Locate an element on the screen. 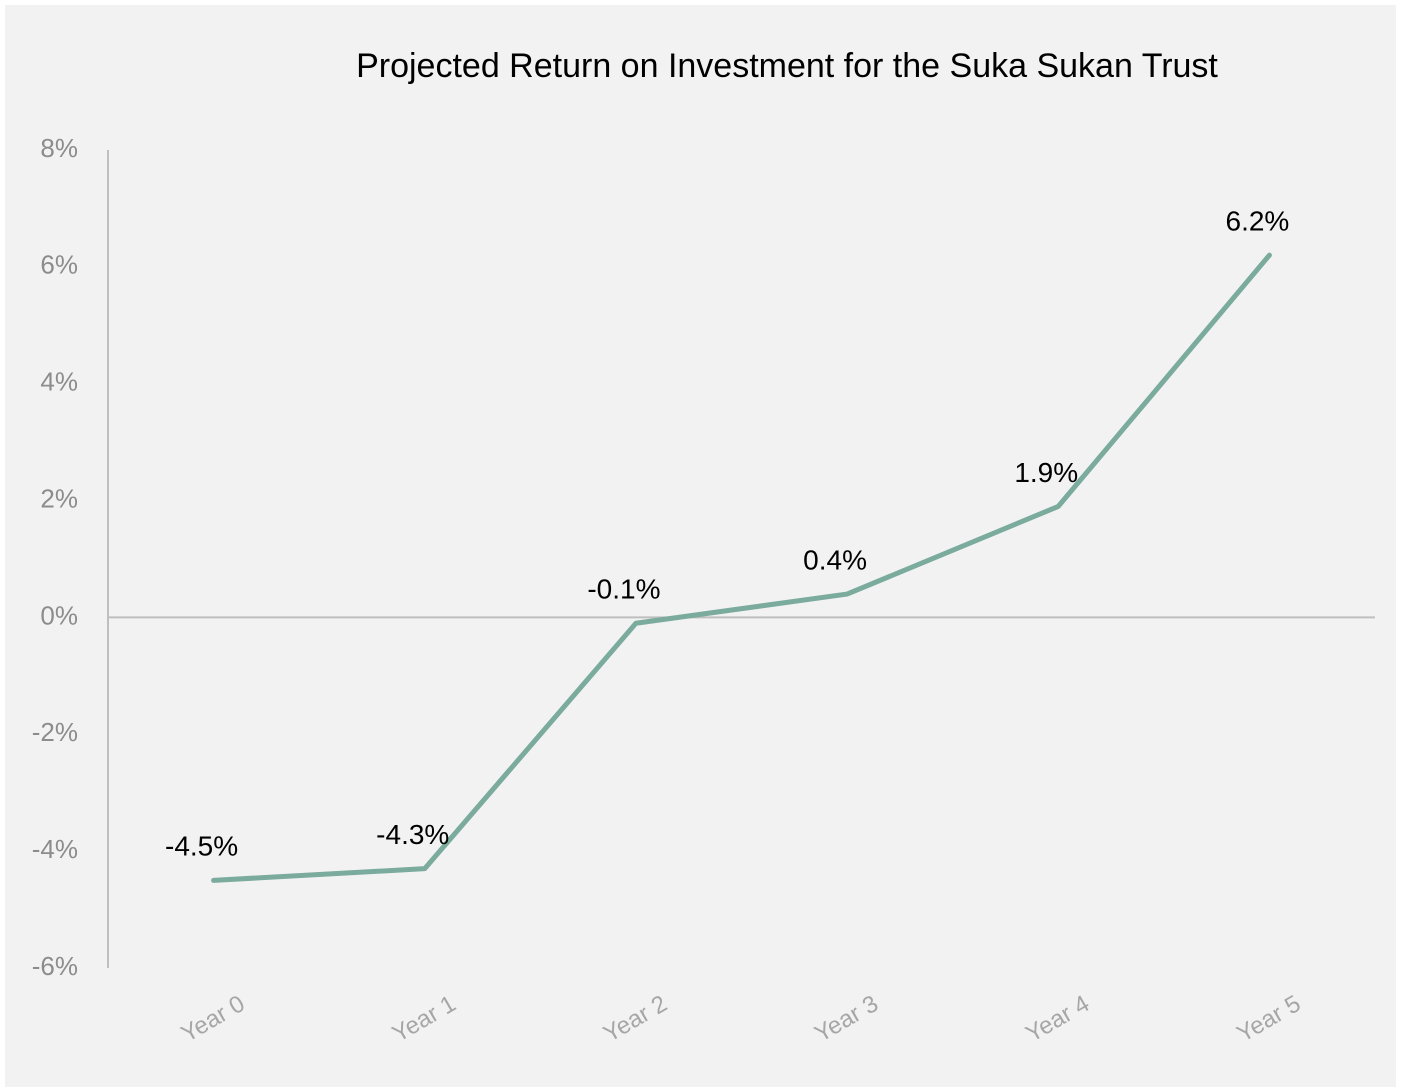  y-tick-label: -2% is located at coordinates (55, 732).